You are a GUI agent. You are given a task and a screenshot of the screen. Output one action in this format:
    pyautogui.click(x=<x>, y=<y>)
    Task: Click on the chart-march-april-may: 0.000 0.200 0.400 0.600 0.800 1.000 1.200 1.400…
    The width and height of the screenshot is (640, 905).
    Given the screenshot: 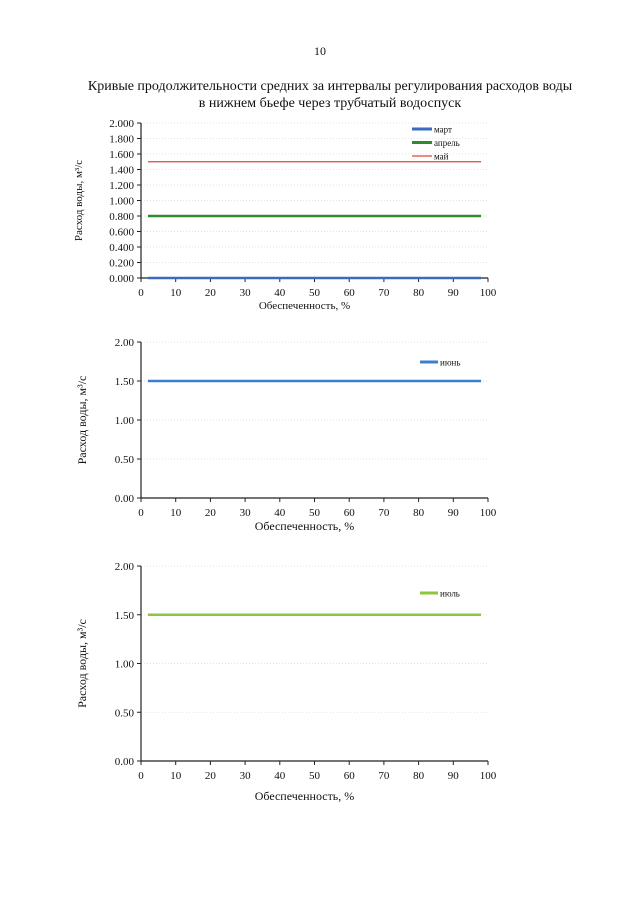 What is the action you would take?
    pyautogui.click(x=285, y=215)
    